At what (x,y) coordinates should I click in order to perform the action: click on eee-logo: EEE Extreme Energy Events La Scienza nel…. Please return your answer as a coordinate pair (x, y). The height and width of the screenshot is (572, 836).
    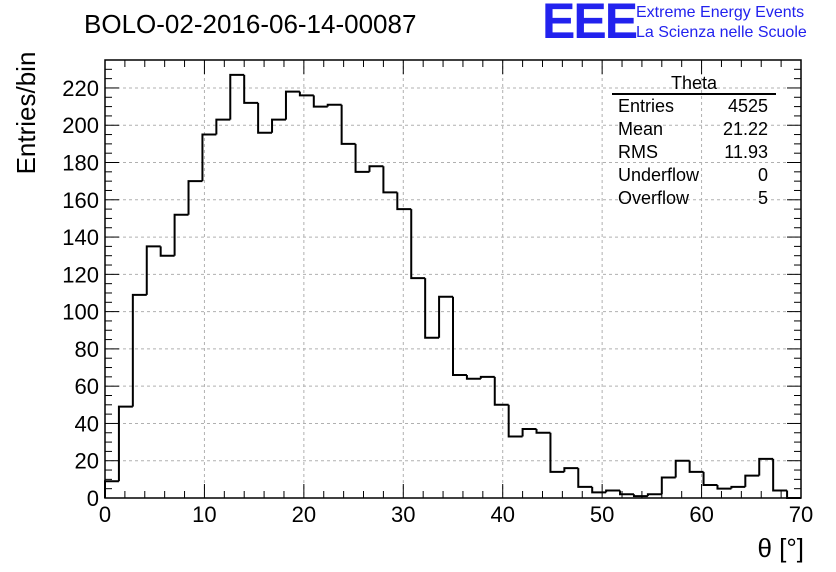
    Looking at the image, I should click on (685, 24).